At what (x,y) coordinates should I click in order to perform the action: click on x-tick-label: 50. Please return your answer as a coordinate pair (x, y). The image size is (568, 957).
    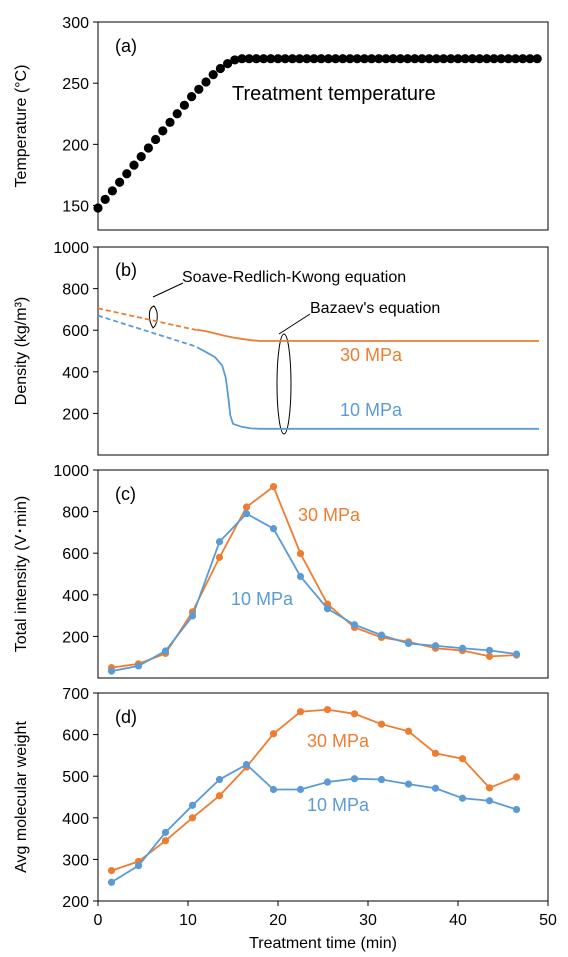
    Looking at the image, I should click on (548, 920).